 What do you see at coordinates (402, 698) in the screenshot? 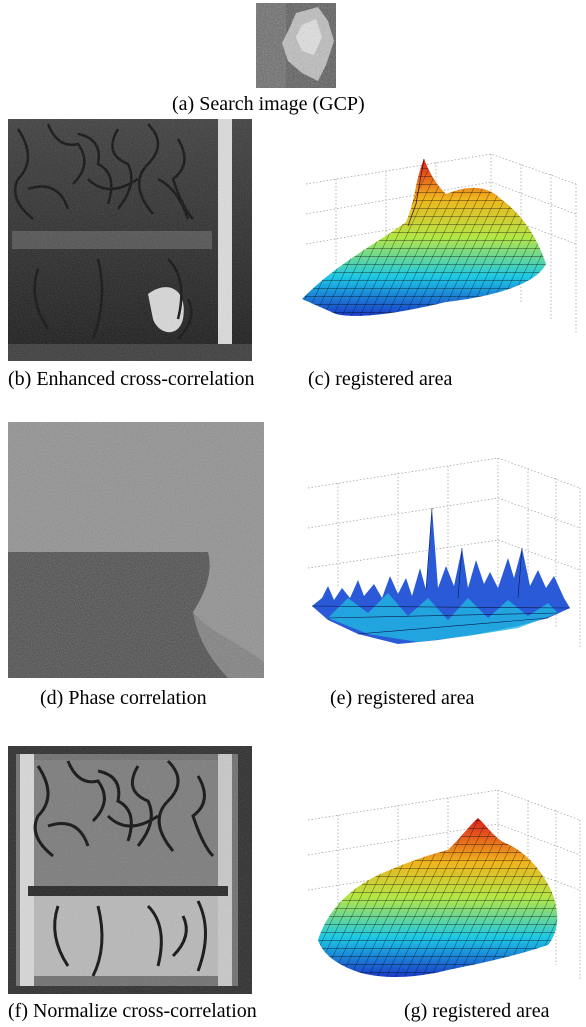
I see `caption-e: (e) registered area` at bounding box center [402, 698].